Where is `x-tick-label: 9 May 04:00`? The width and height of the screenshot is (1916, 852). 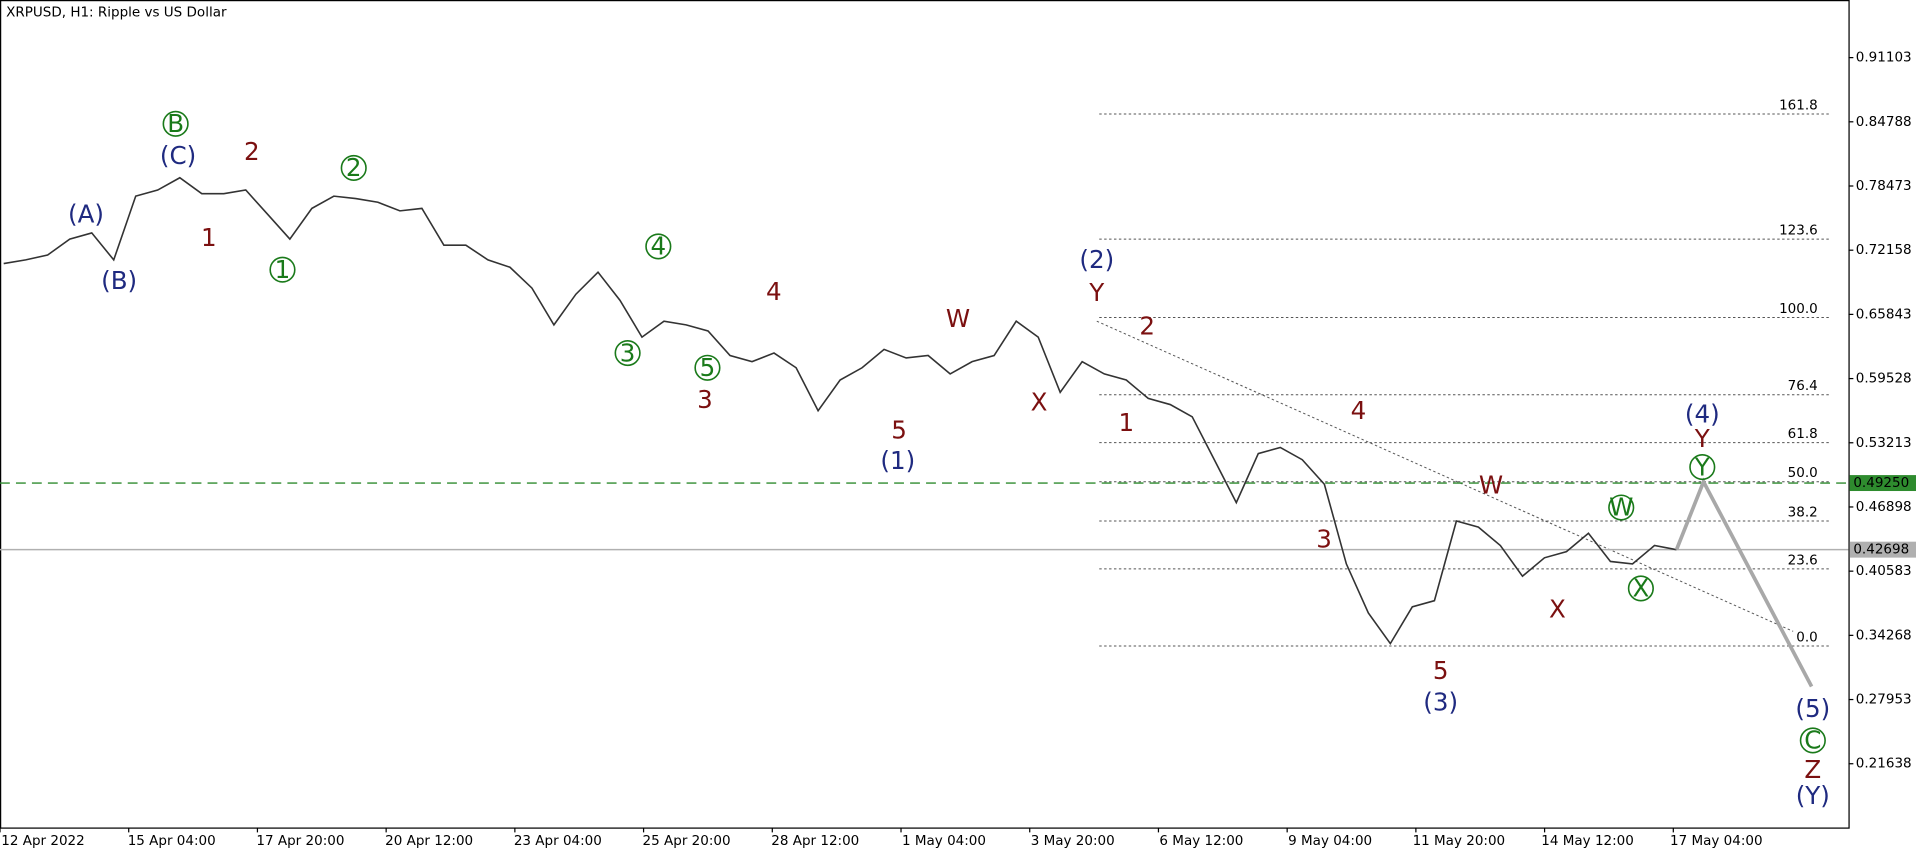 x-tick-label: 9 May 04:00 is located at coordinates (1330, 841).